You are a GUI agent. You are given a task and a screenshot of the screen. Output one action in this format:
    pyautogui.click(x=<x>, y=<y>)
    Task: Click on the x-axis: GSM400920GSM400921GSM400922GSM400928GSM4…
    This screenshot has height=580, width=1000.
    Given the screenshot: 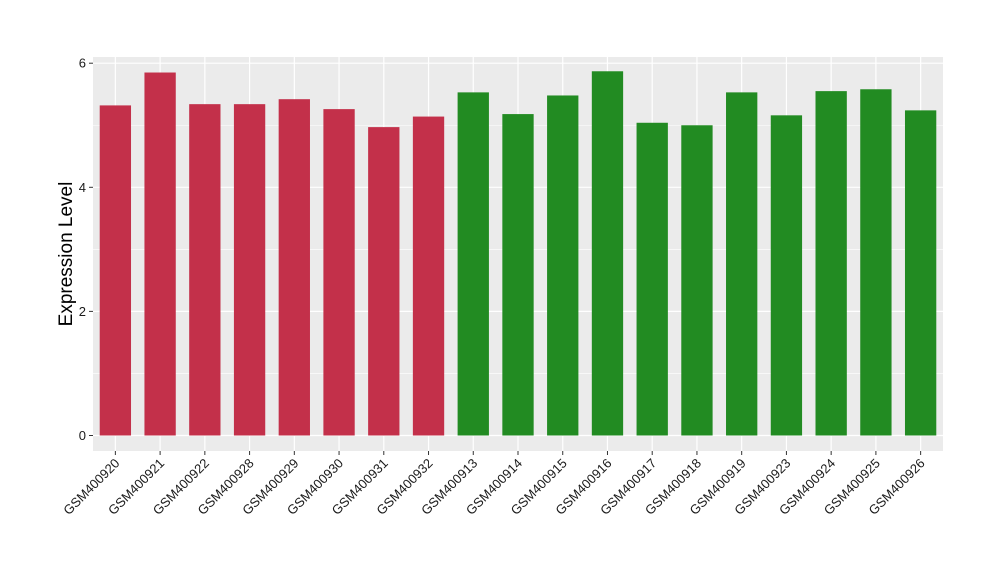 What is the action you would take?
    pyautogui.click(x=494, y=484)
    